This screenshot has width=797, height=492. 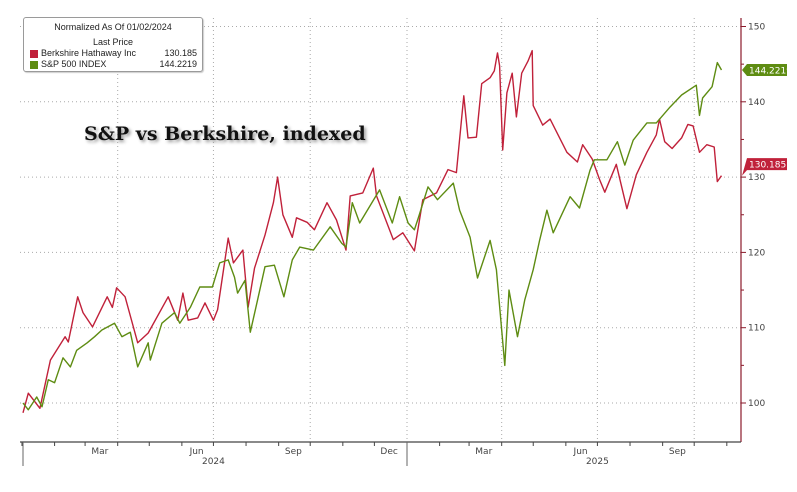 I want to click on legend-value: 130.185, so click(x=180, y=53).